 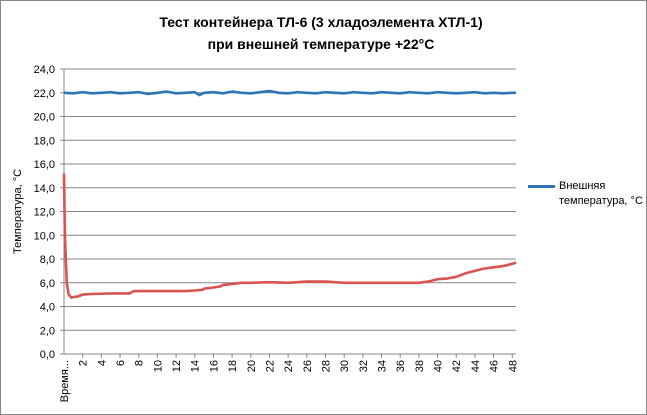 What do you see at coordinates (177, 366) in the screenshot?
I see `x-tick-label: 12` at bounding box center [177, 366].